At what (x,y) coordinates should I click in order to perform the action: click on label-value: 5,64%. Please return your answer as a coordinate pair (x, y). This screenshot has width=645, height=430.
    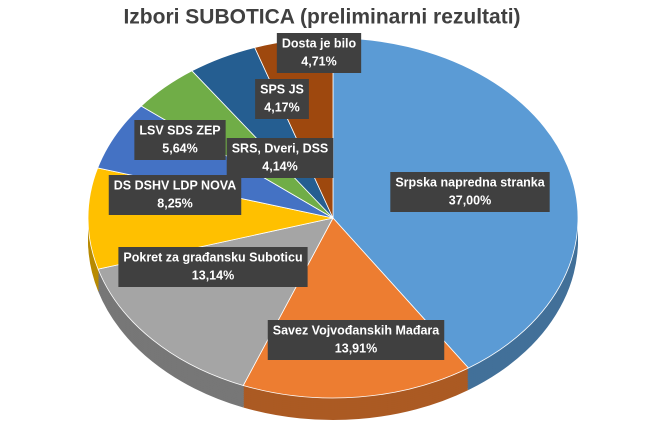
    Looking at the image, I should click on (179, 148).